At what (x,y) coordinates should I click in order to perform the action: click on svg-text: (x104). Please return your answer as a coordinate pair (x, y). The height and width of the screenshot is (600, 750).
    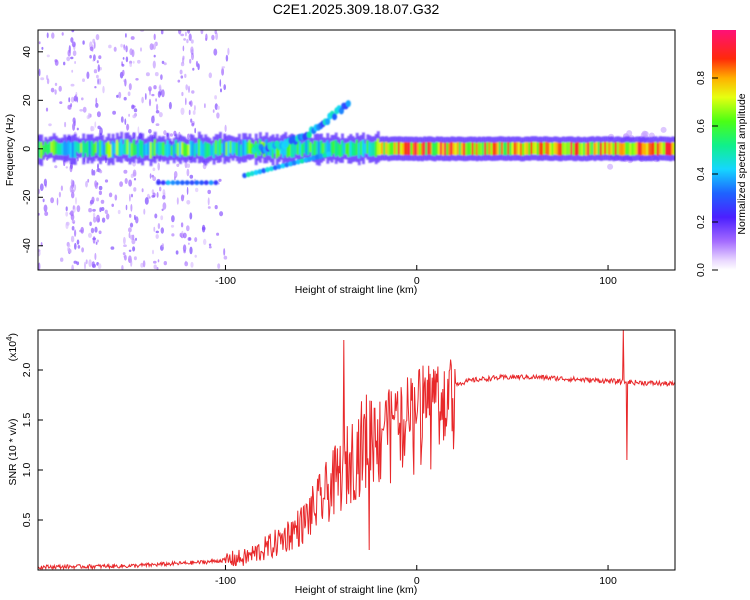
    Looking at the image, I should click on (12, 347).